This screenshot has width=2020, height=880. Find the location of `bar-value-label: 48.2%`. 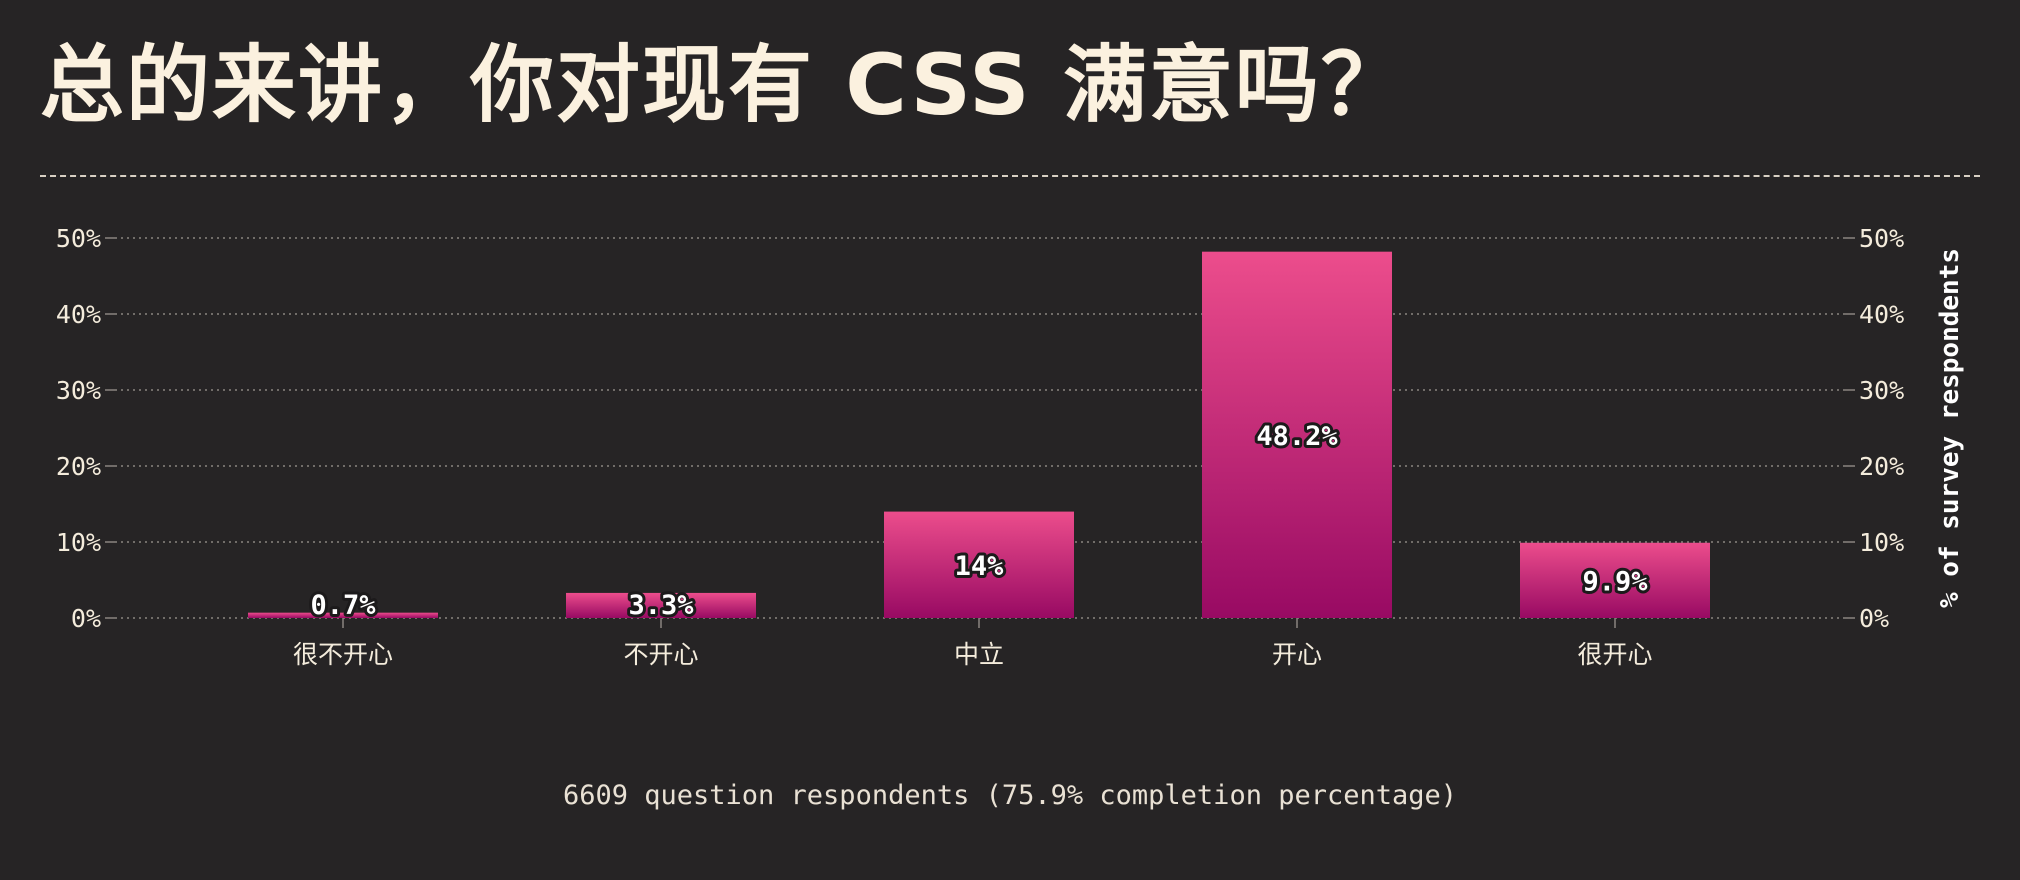

bar-value-label: 48.2% is located at coordinates (1297, 436).